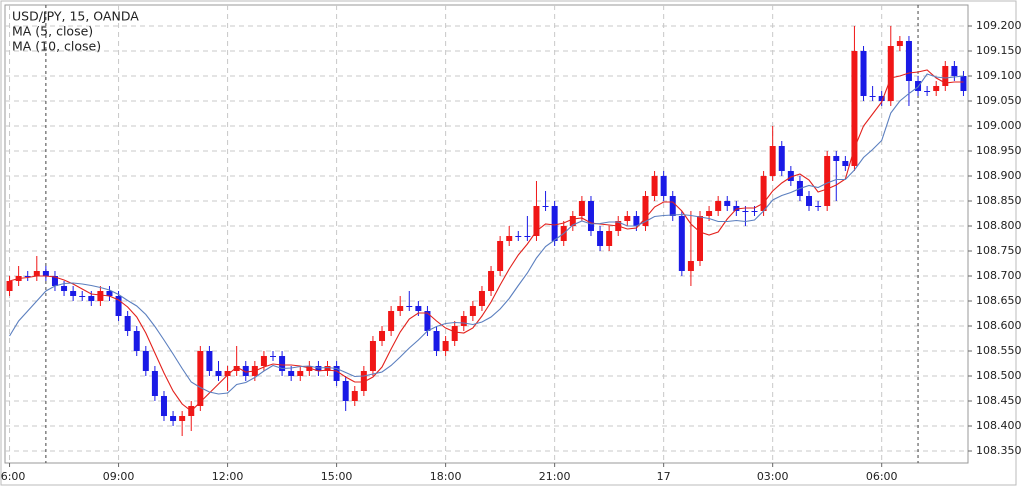 This screenshot has height=495, width=1024. I want to click on y-tick-label: 108.900, so click(999, 175).